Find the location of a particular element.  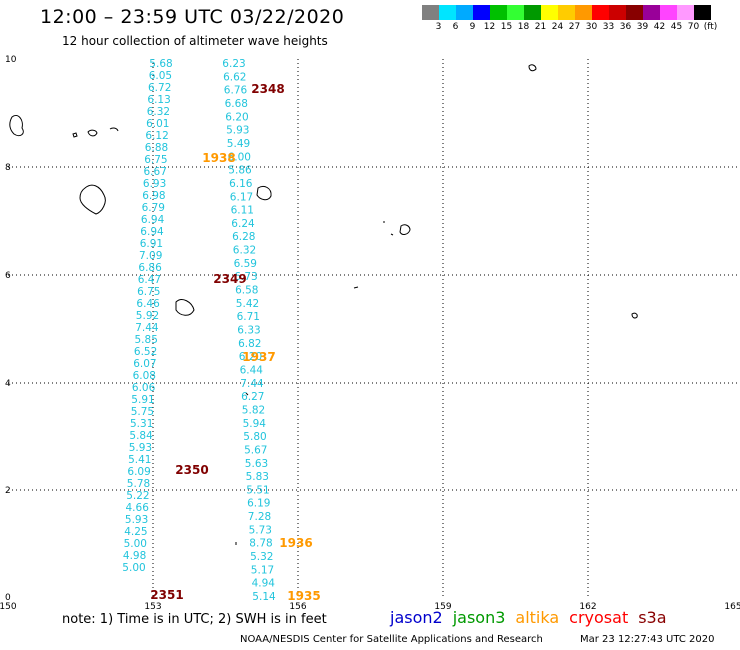

wave-height-value: 5.84 is located at coordinates (141, 436).